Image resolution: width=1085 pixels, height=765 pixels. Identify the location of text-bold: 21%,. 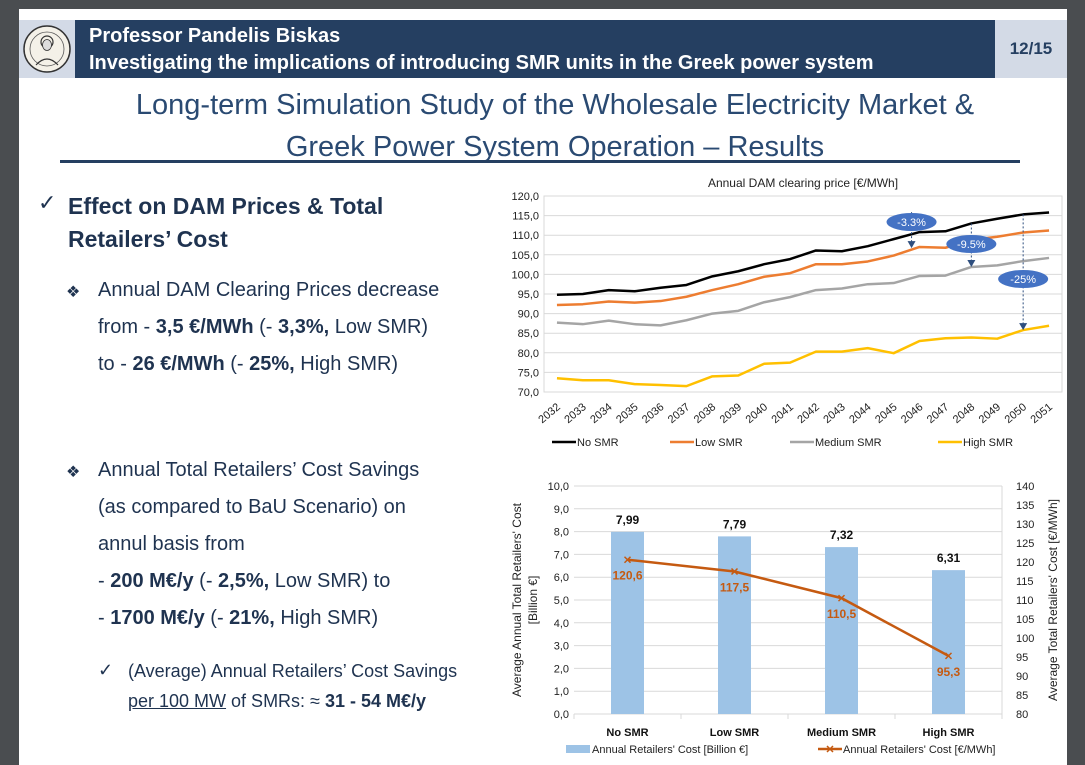
(252, 618).